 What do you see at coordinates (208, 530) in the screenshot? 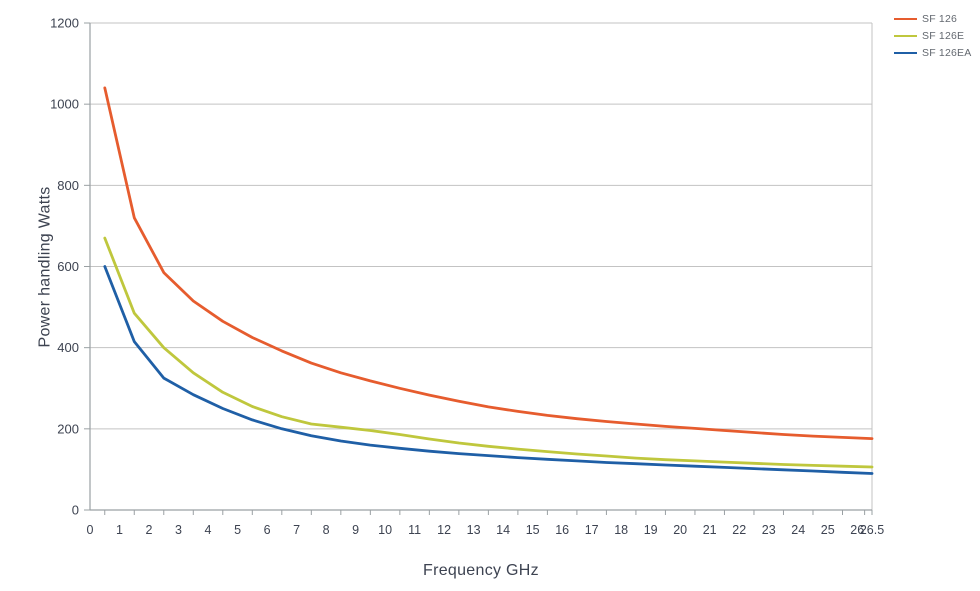
I see `x-tick-label: 4` at bounding box center [208, 530].